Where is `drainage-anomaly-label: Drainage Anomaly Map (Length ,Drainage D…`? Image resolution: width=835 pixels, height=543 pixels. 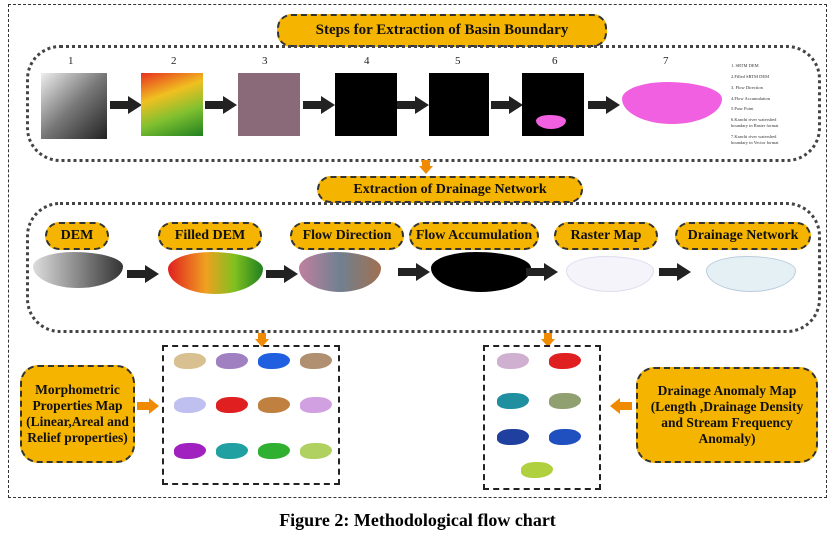
drainage-anomaly-label: Drainage Anomaly Map (Length ,Drainage D… is located at coordinates (727, 415).